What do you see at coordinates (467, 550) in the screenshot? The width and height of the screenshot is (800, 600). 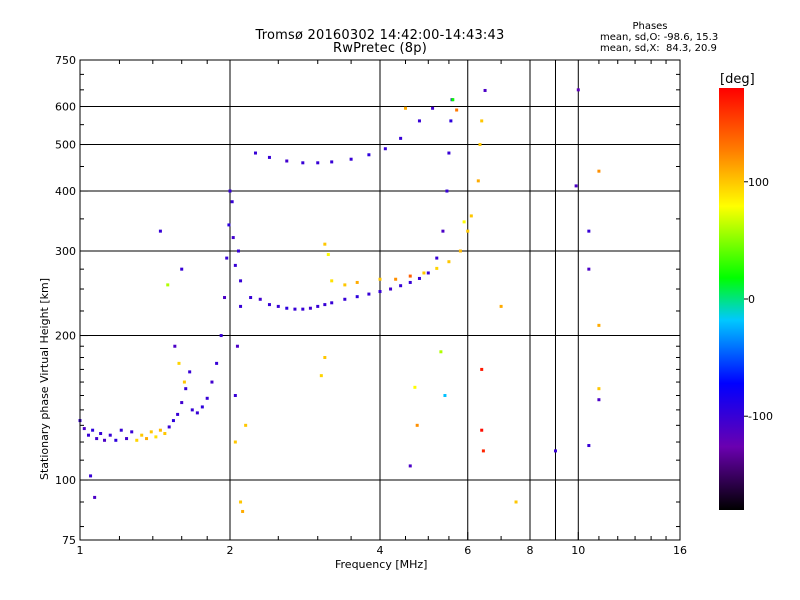 I see `x-tick-label: 6` at bounding box center [467, 550].